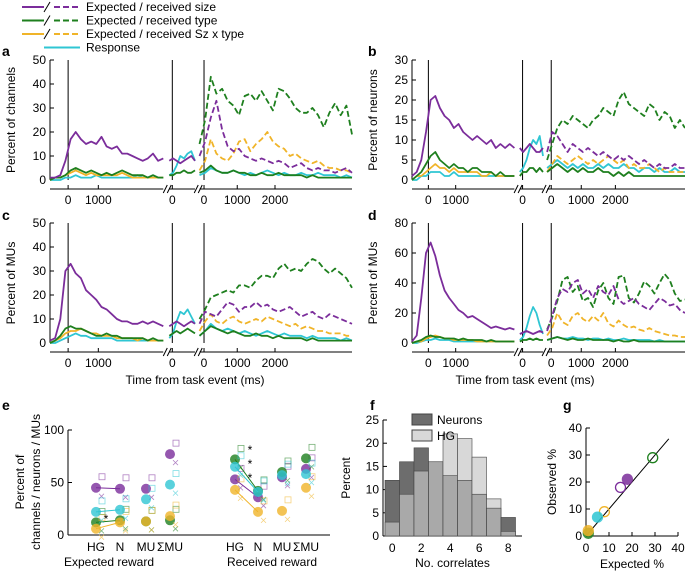  I want to click on series-response-received, so click(275, 332).